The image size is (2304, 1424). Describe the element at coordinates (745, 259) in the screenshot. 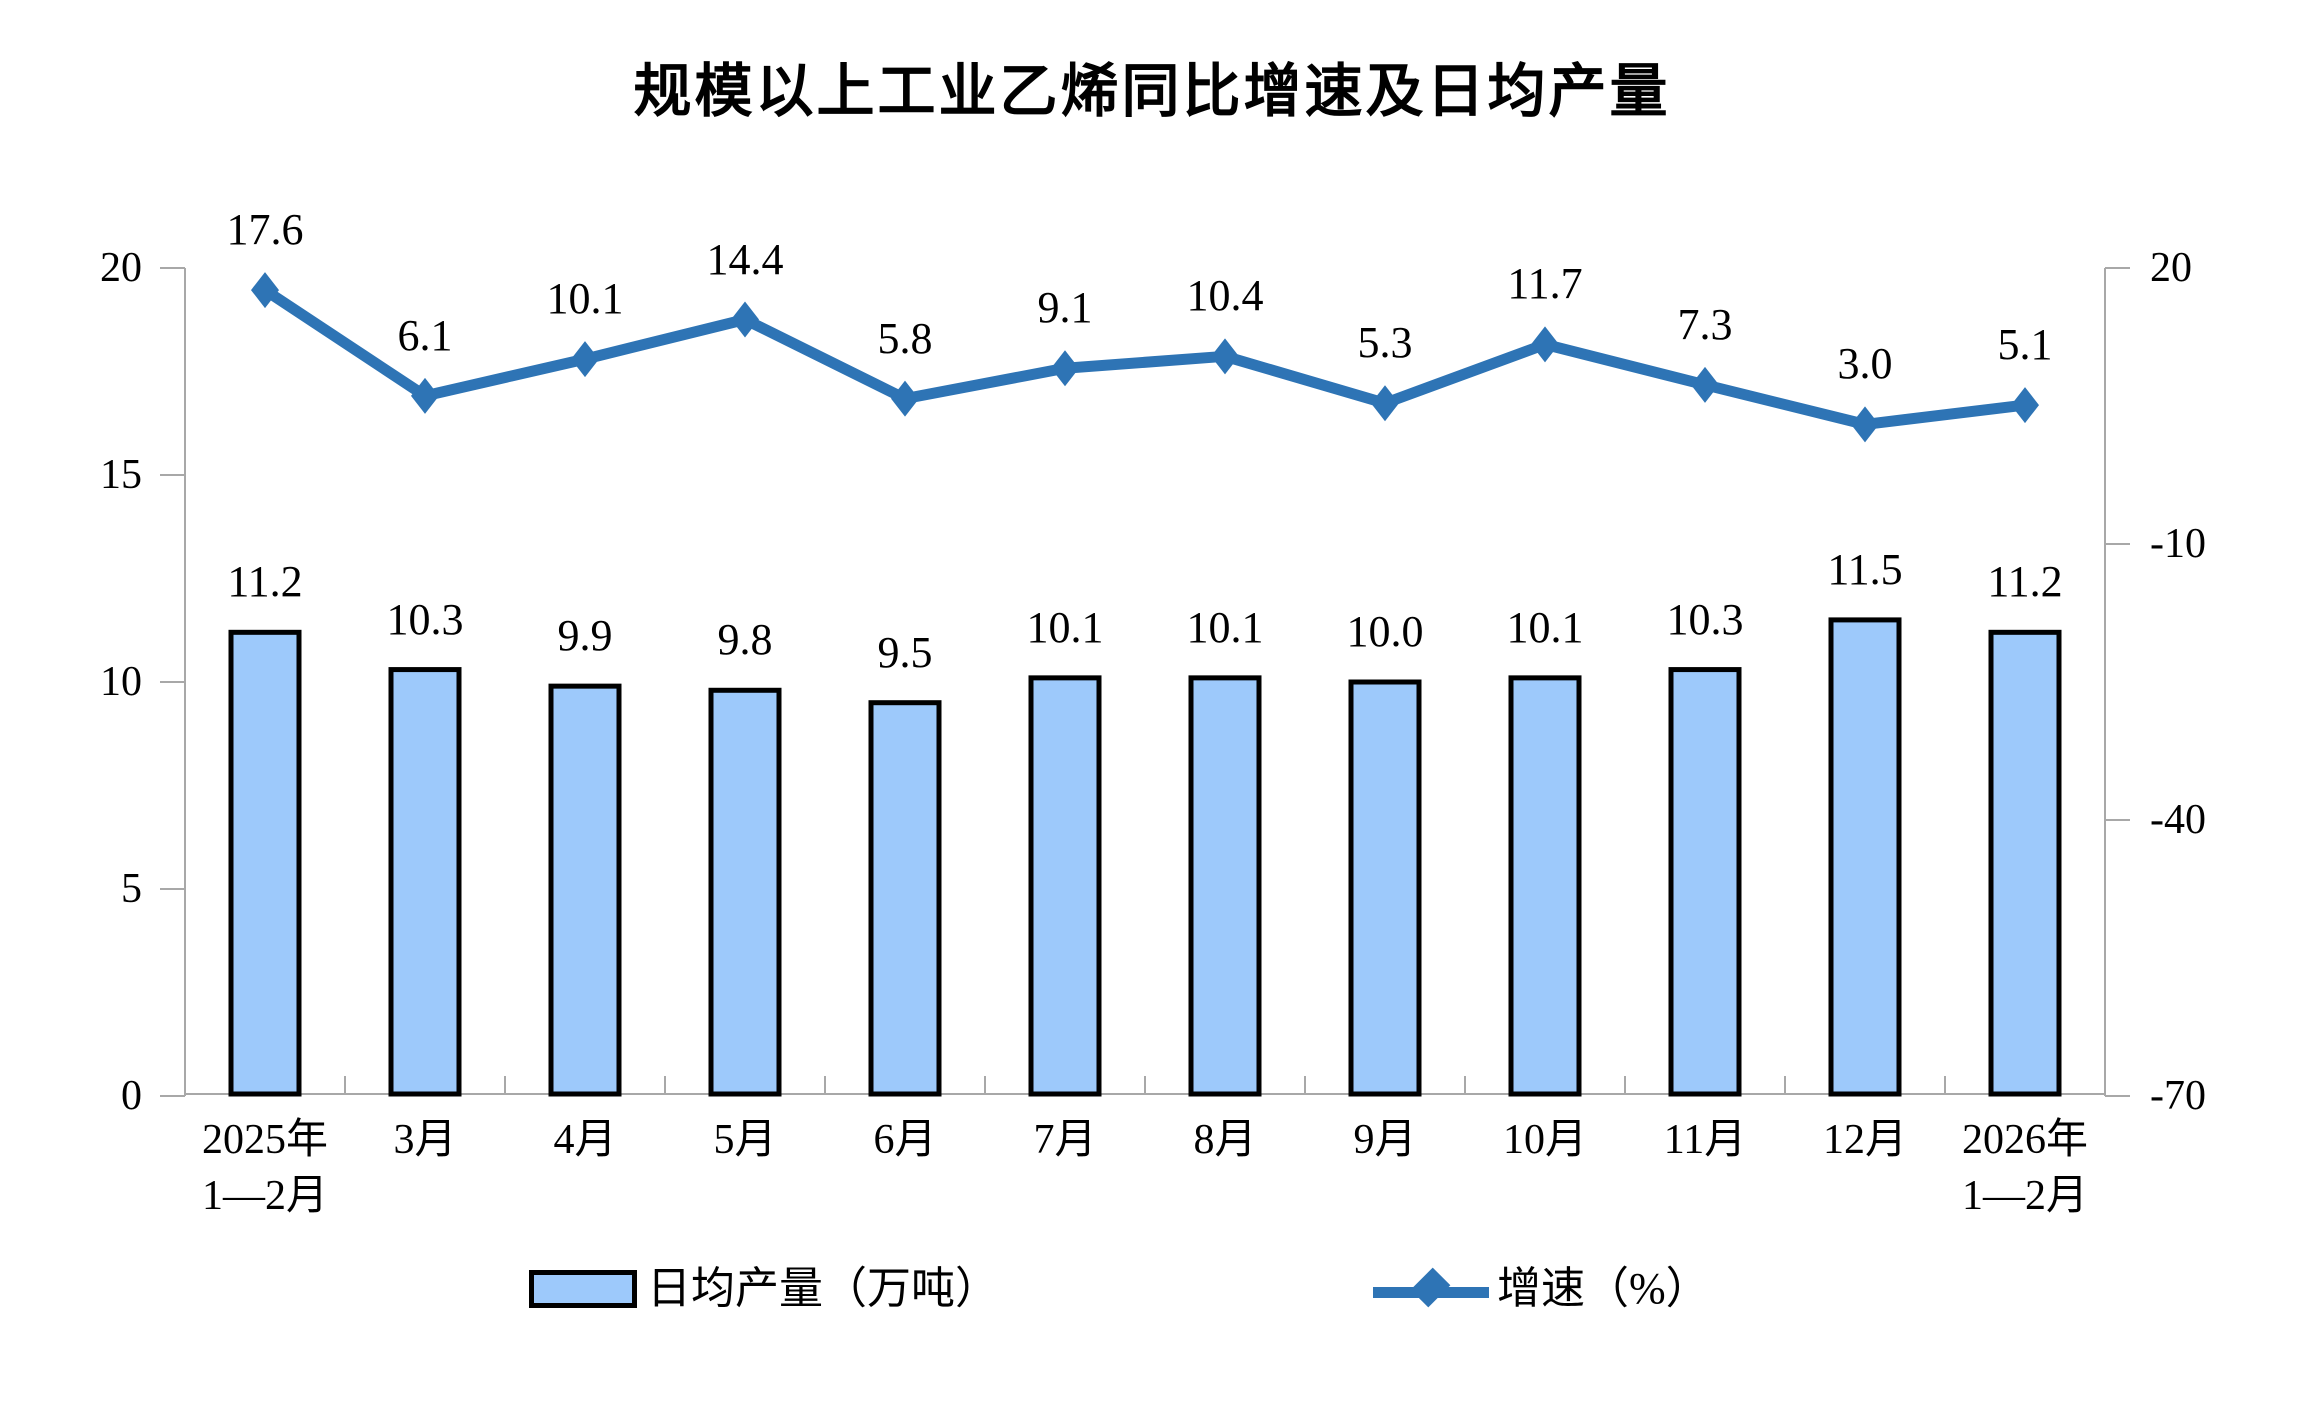

I see `line-value-label: 14.4` at that location.